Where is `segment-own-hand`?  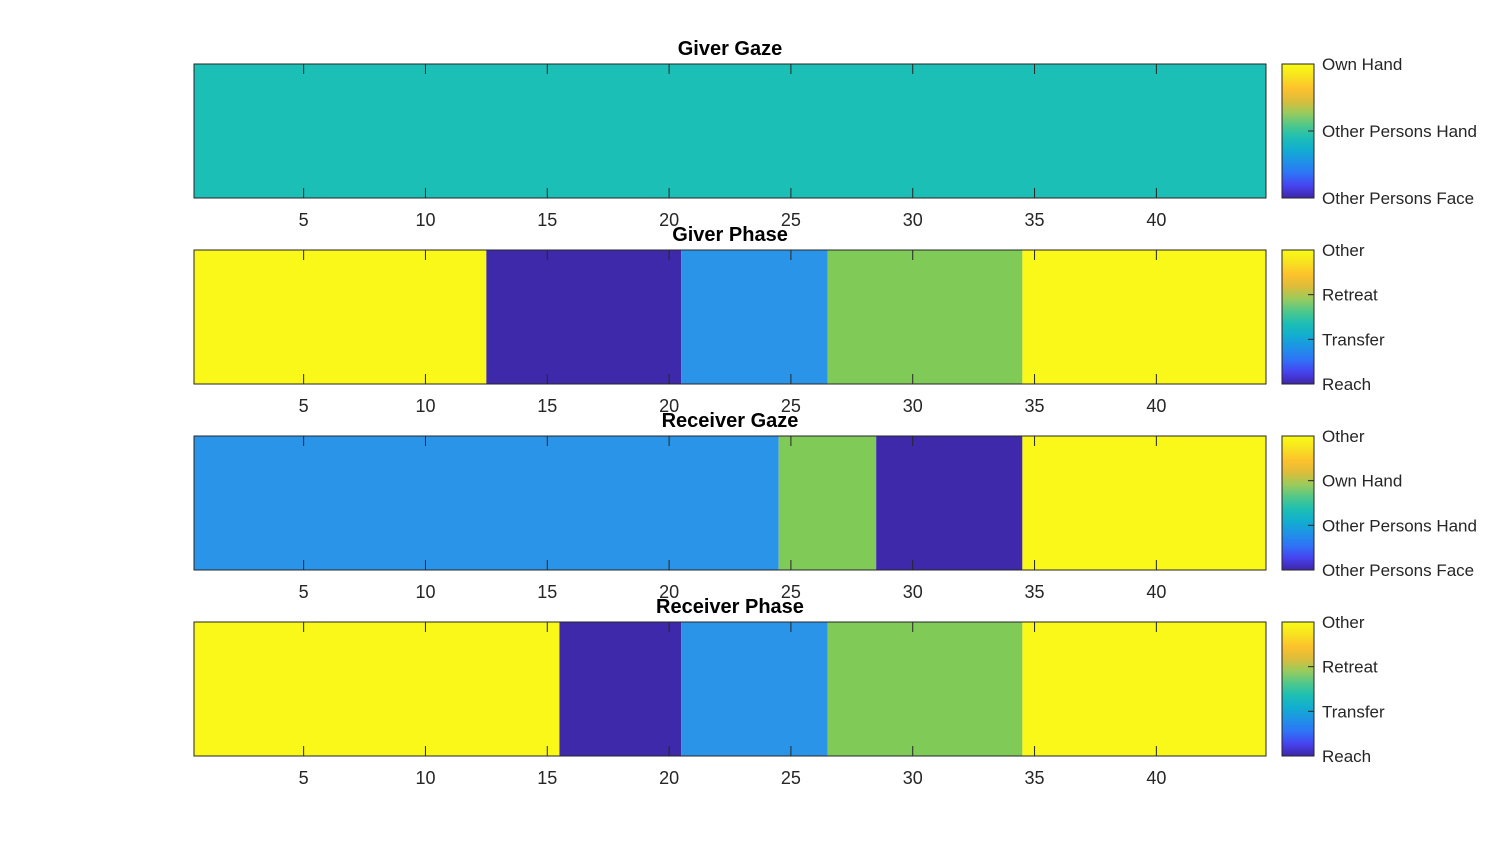 segment-own-hand is located at coordinates (827, 503).